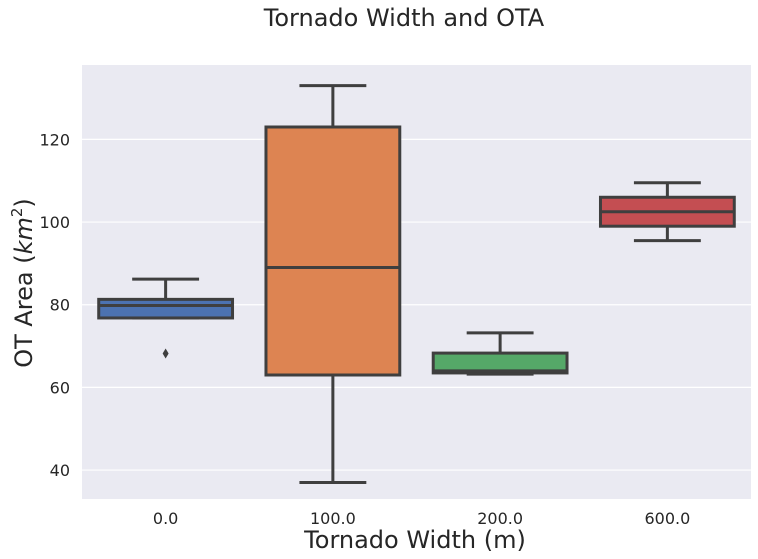 The image size is (758, 559). What do you see at coordinates (667, 518) in the screenshot?
I see `x-tick-label: 600.0` at bounding box center [667, 518].